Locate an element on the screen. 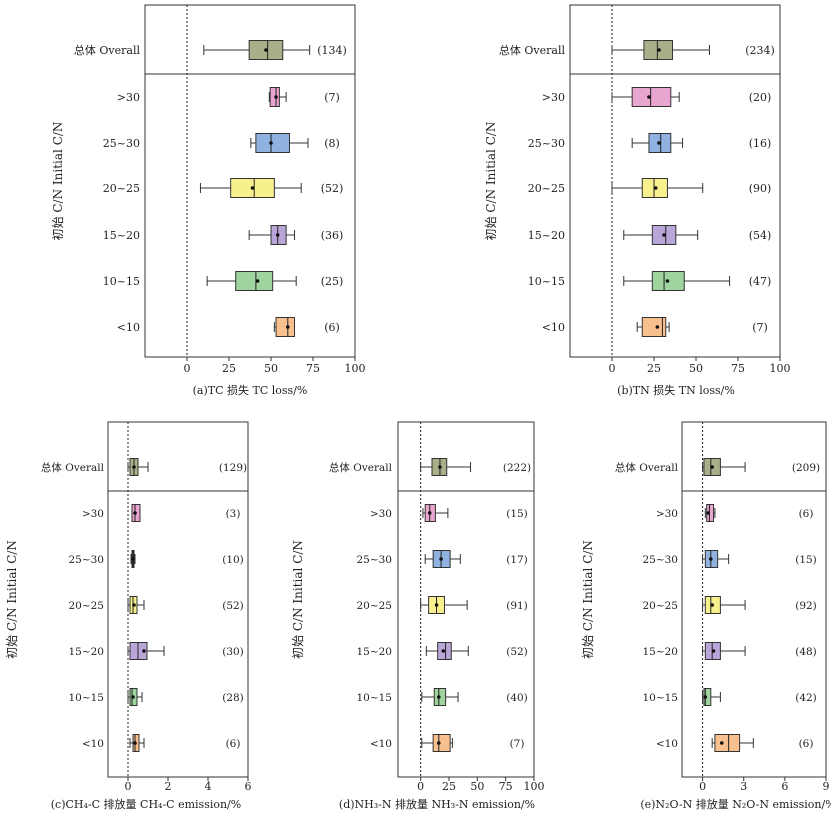 Image resolution: width=831 pixels, height=821 pixels. sample-count-label: (16) is located at coordinates (760, 143).